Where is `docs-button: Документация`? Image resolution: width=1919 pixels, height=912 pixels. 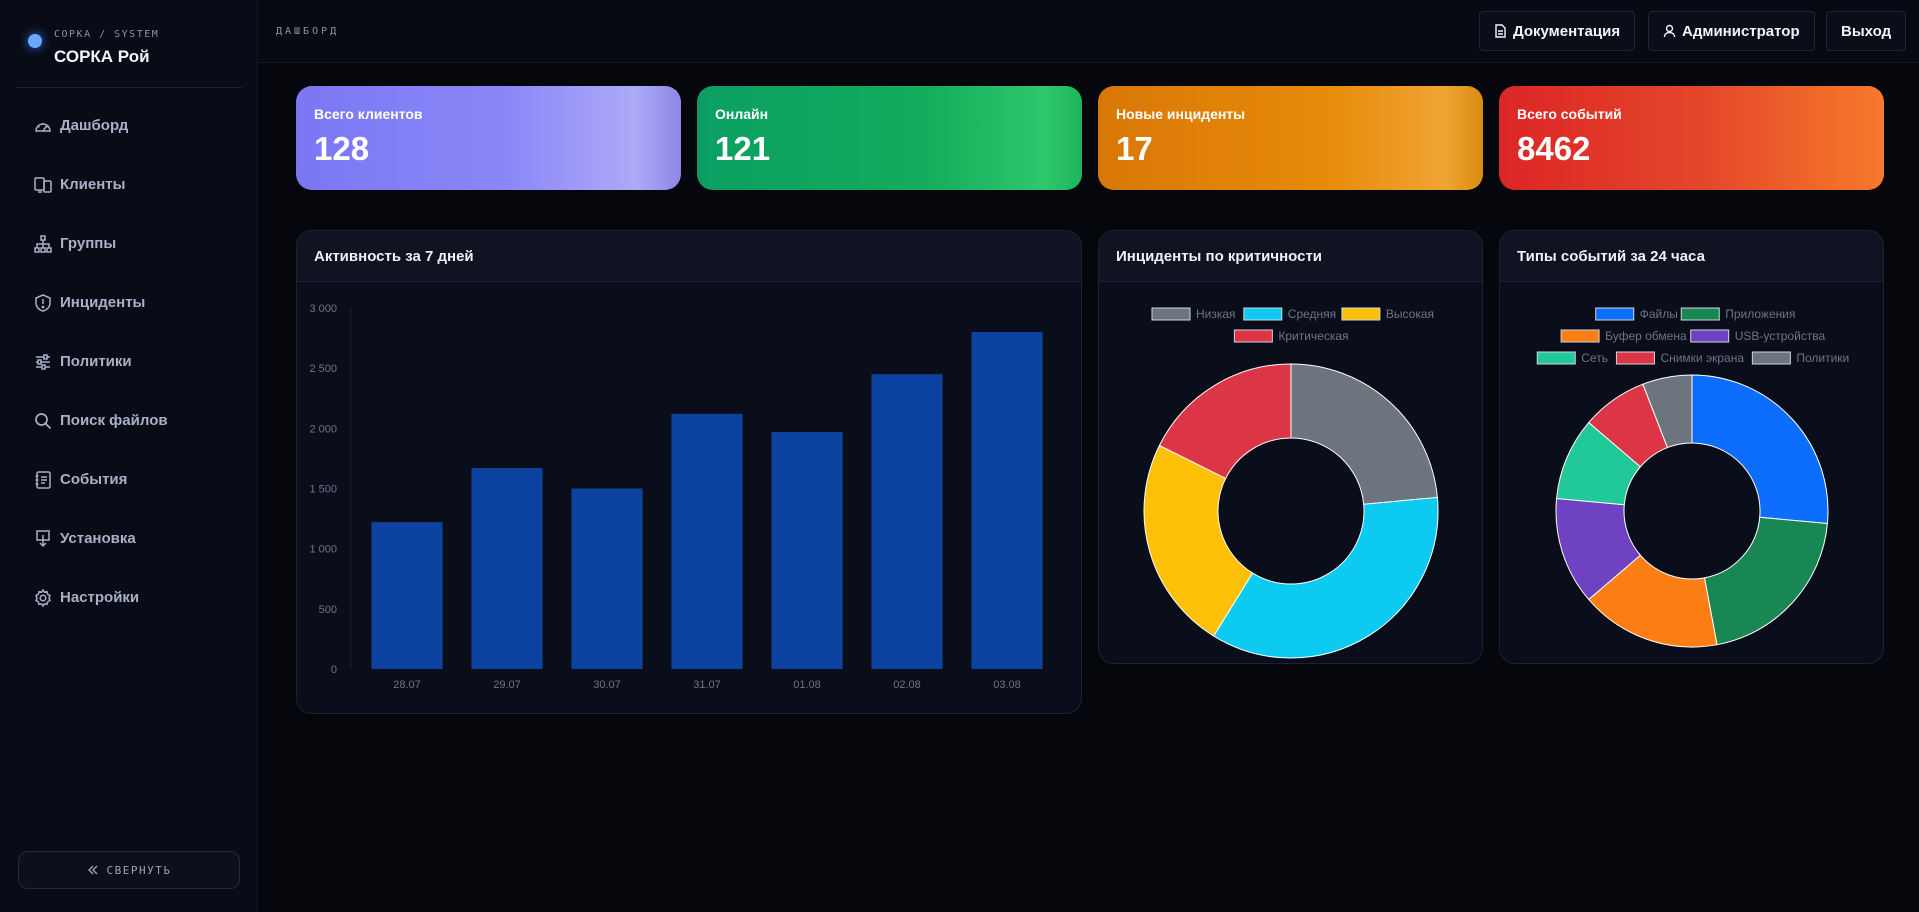 docs-button: Документация is located at coordinates (1557, 31).